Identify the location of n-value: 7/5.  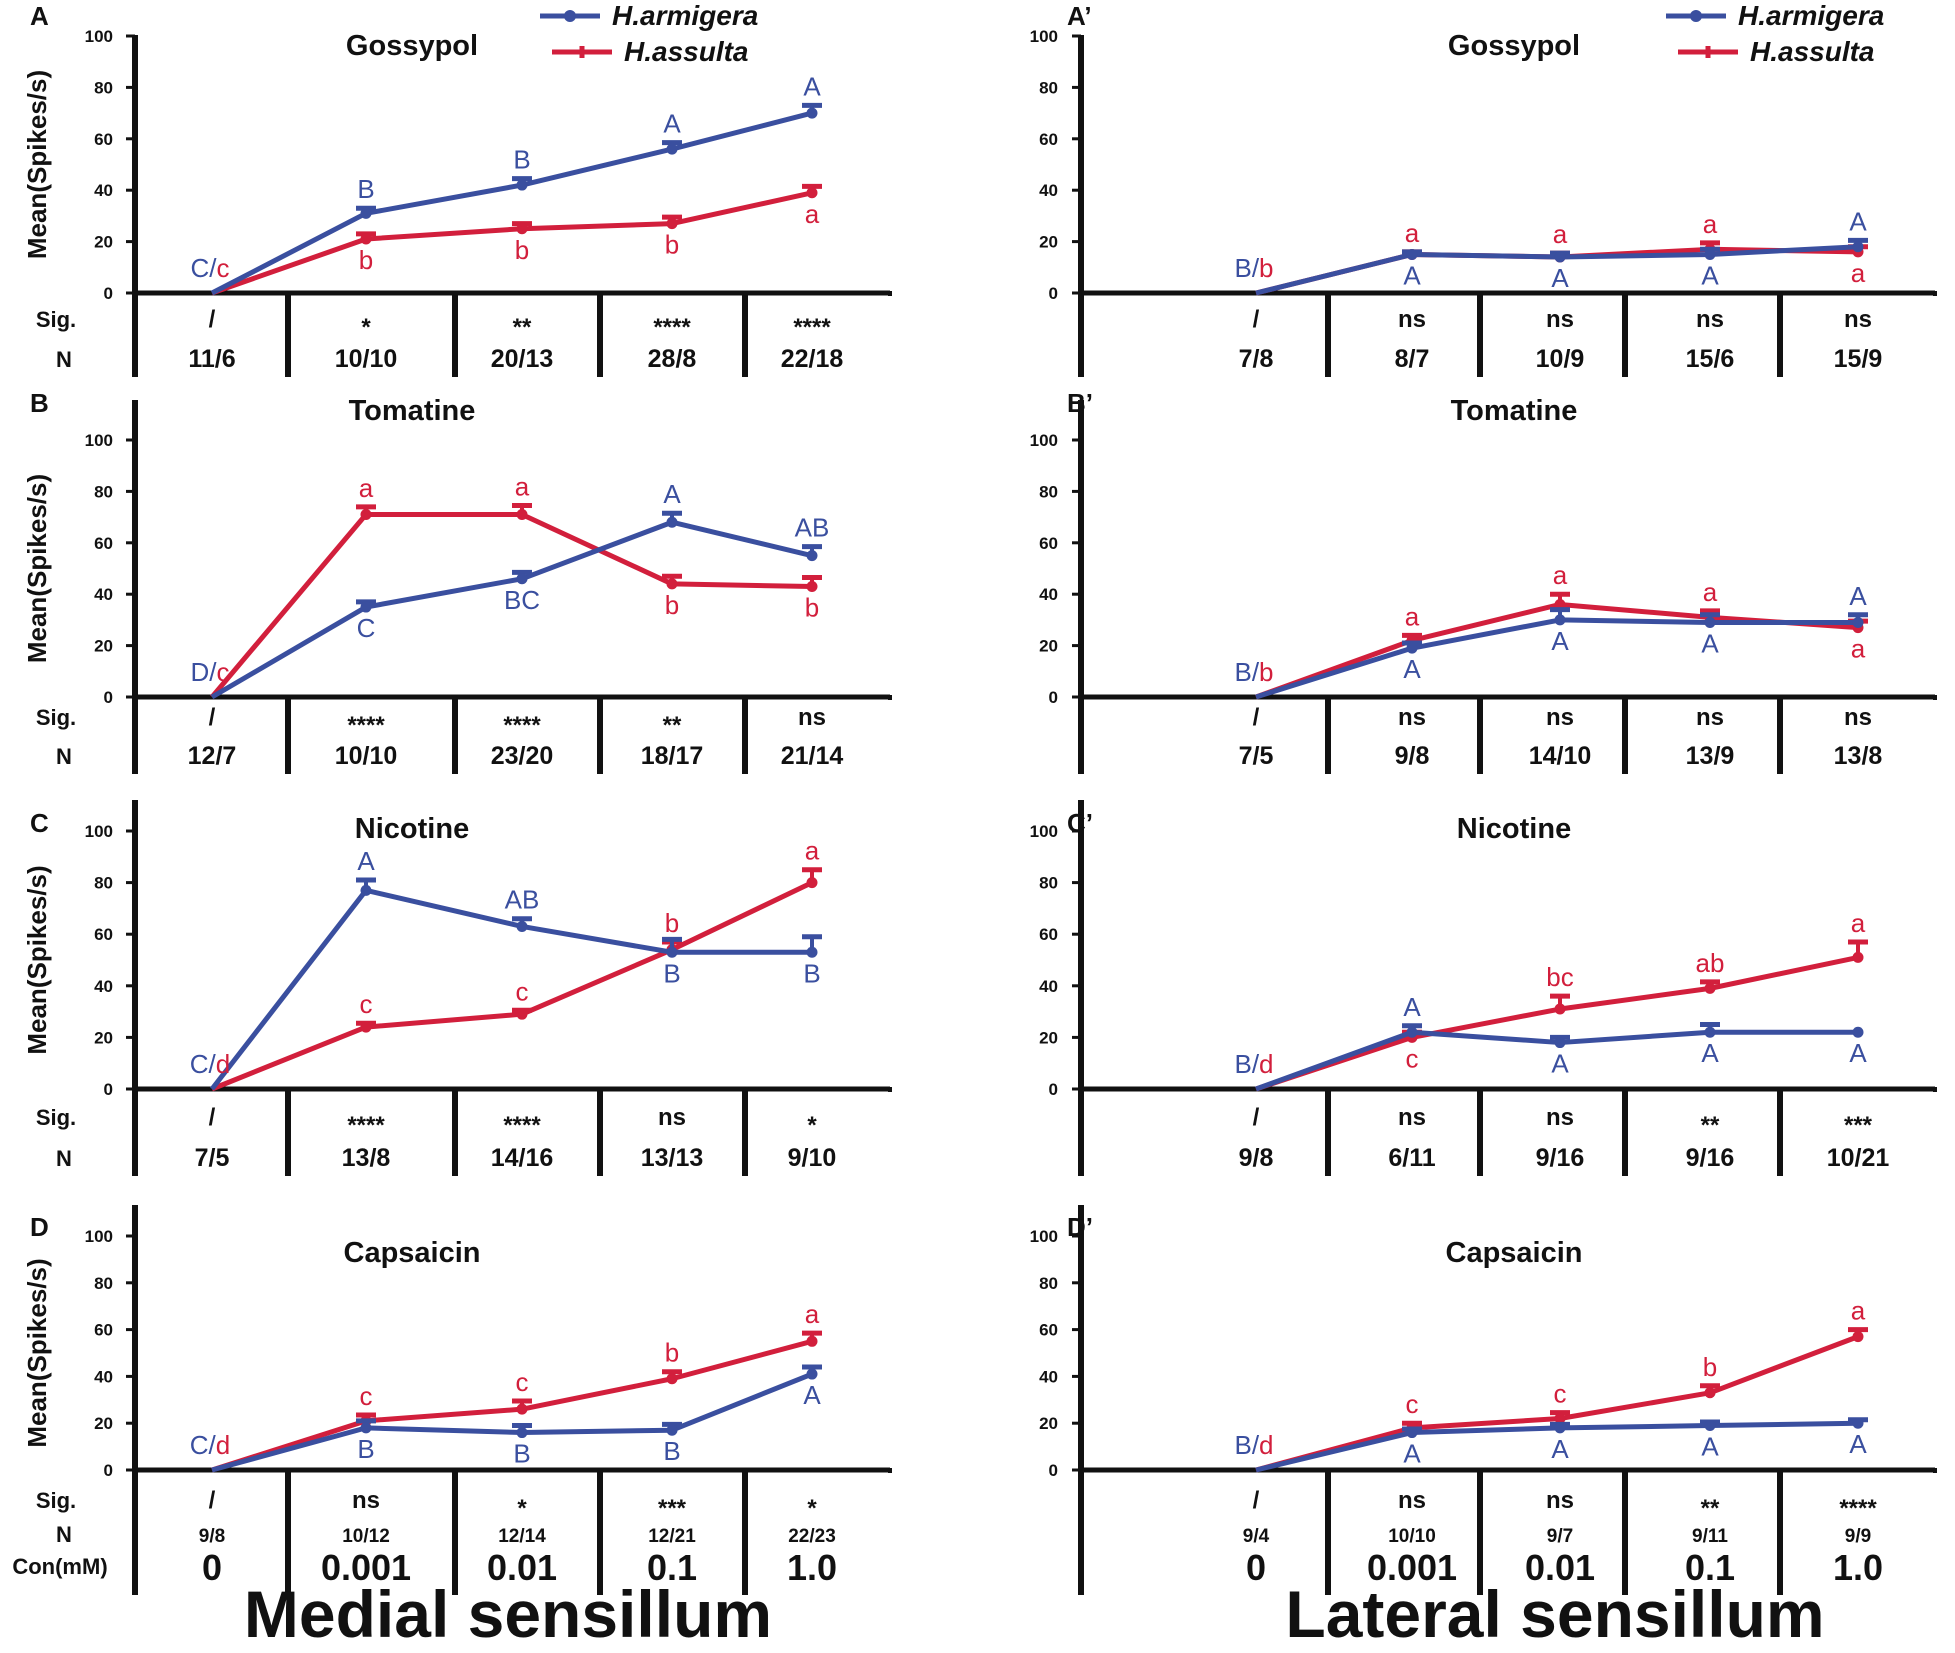
(1256, 756).